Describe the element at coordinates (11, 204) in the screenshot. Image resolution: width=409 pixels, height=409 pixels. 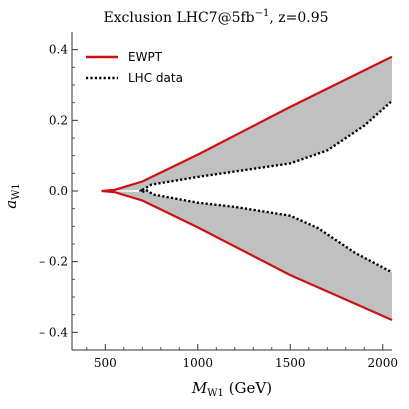
I see `y-axis-symbol: a` at that location.